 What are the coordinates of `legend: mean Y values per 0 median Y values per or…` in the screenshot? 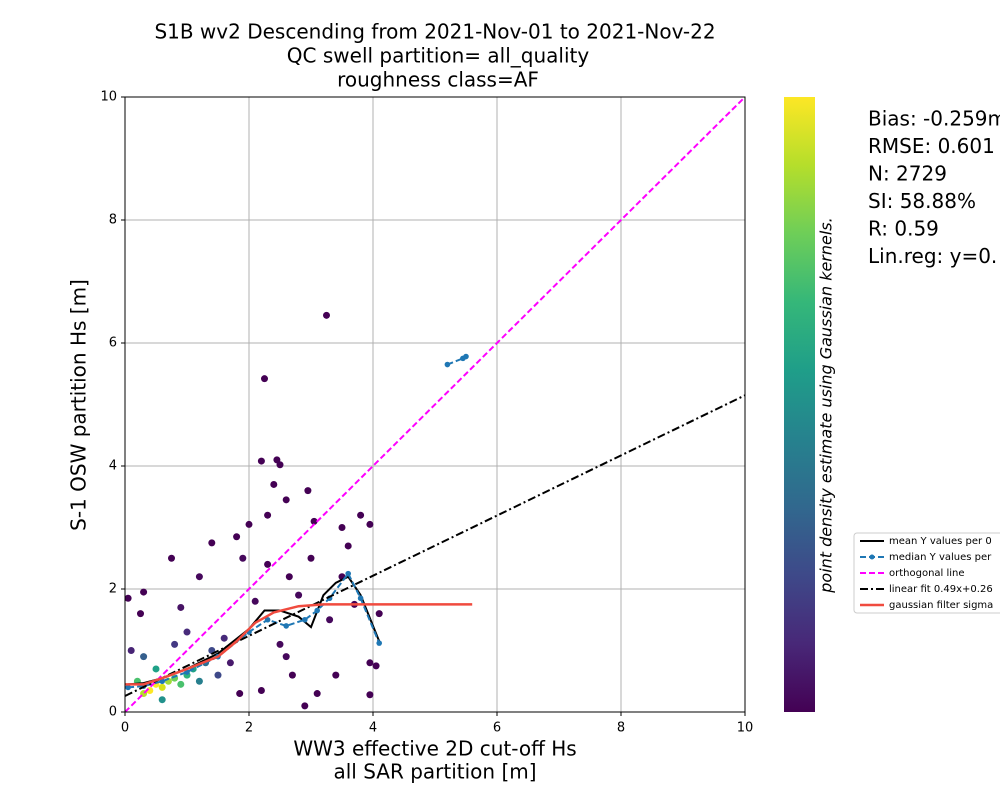 It's located at (926, 573).